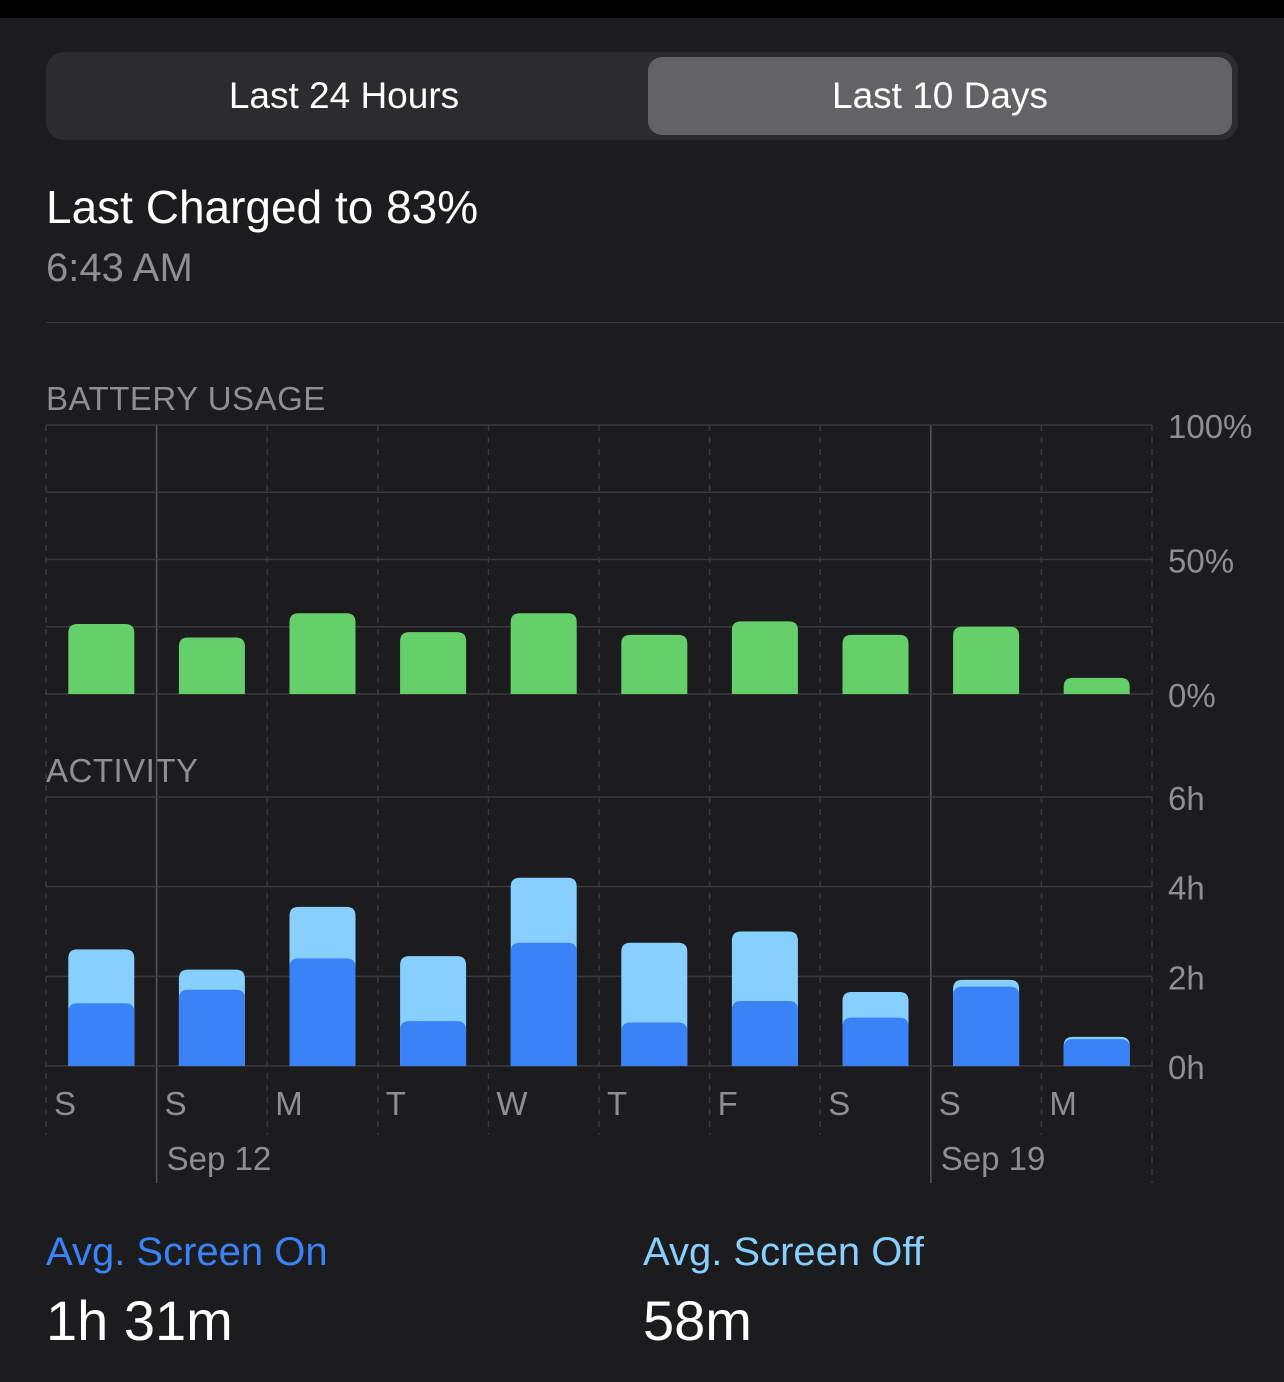 The height and width of the screenshot is (1382, 1284). What do you see at coordinates (940, 96) in the screenshot?
I see `tab-last-10-days: Last 10 Days` at bounding box center [940, 96].